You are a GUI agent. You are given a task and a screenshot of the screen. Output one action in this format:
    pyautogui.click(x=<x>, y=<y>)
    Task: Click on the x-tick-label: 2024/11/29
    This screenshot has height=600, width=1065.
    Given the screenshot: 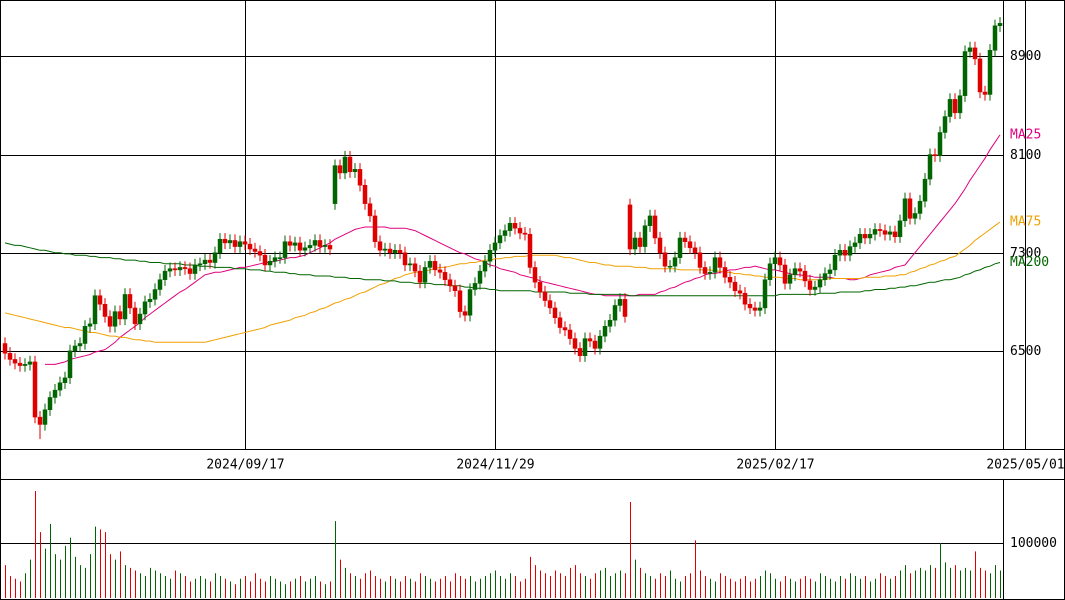 What is the action you would take?
    pyautogui.click(x=495, y=465)
    